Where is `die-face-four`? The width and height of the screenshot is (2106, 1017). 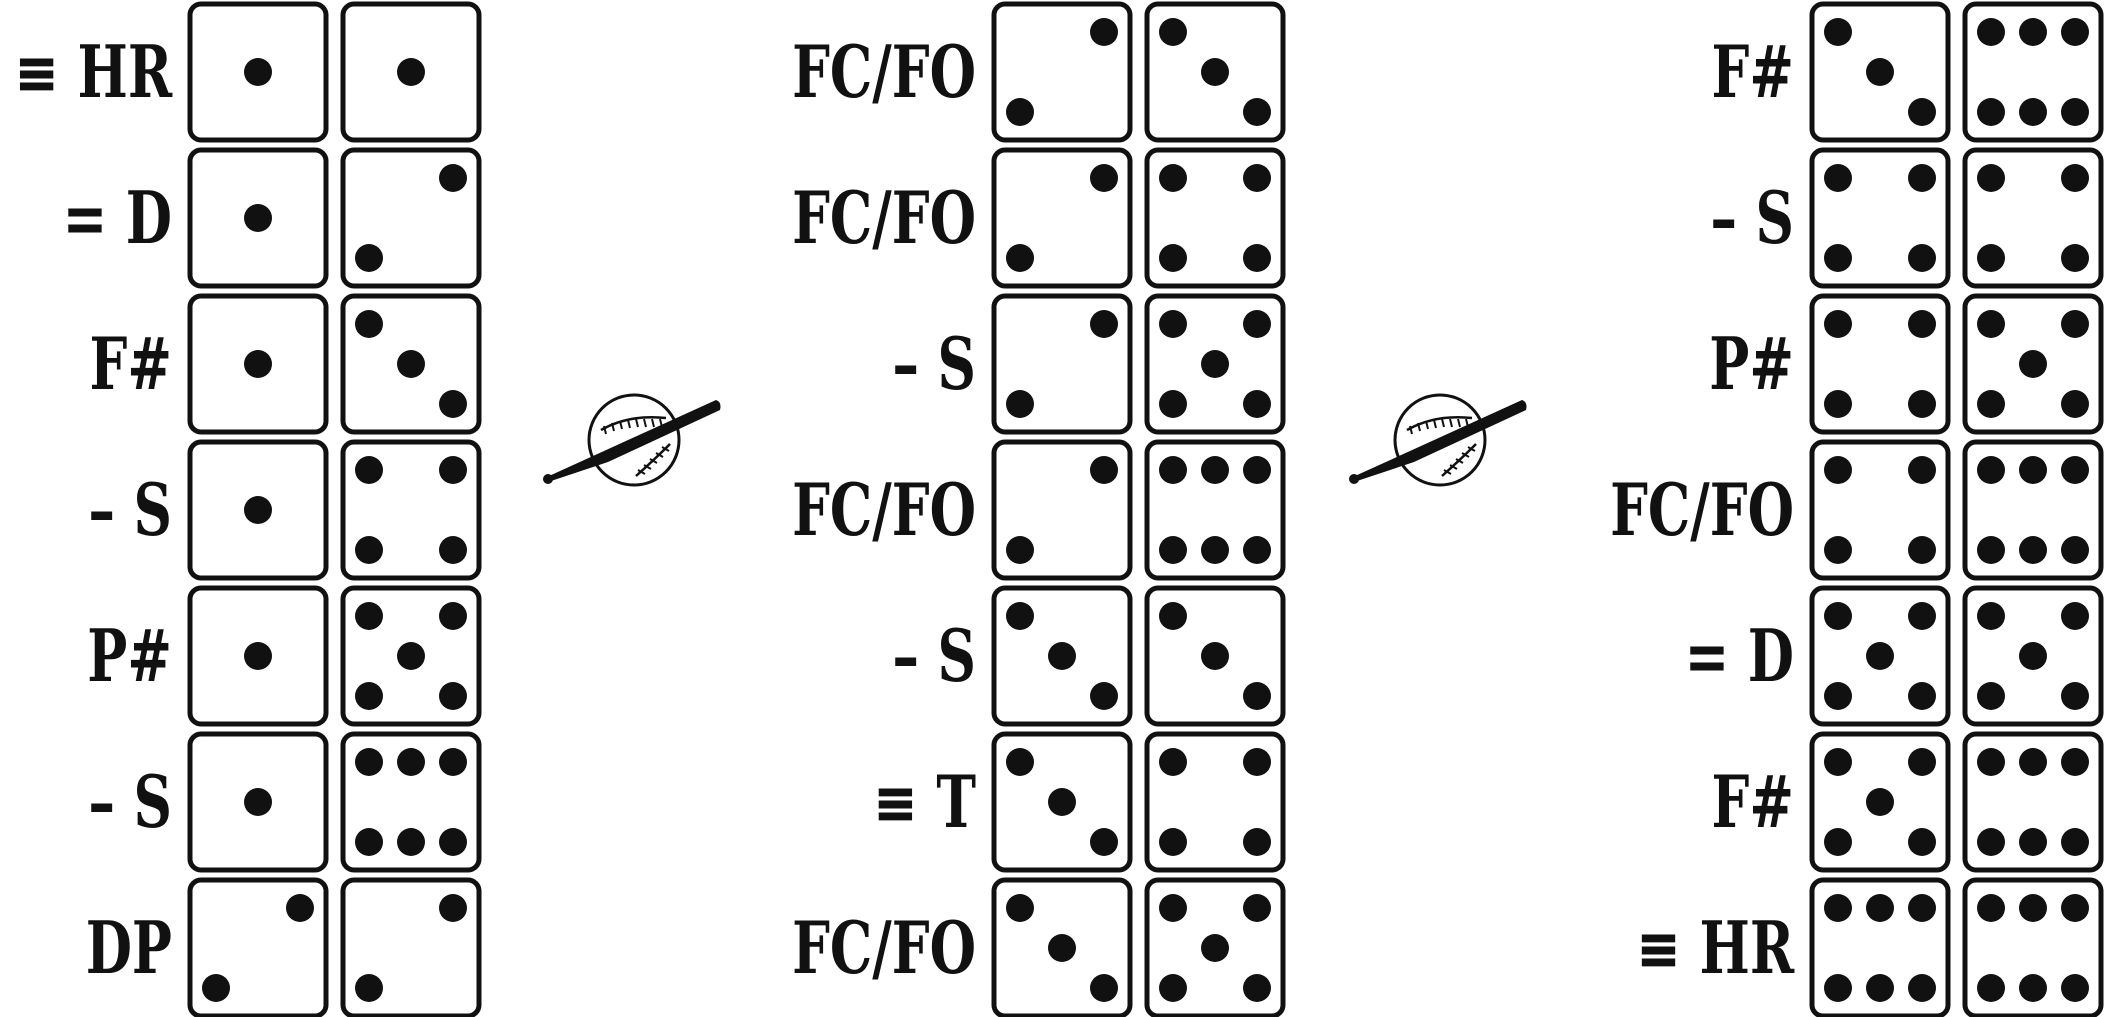 die-face-four is located at coordinates (1880, 510).